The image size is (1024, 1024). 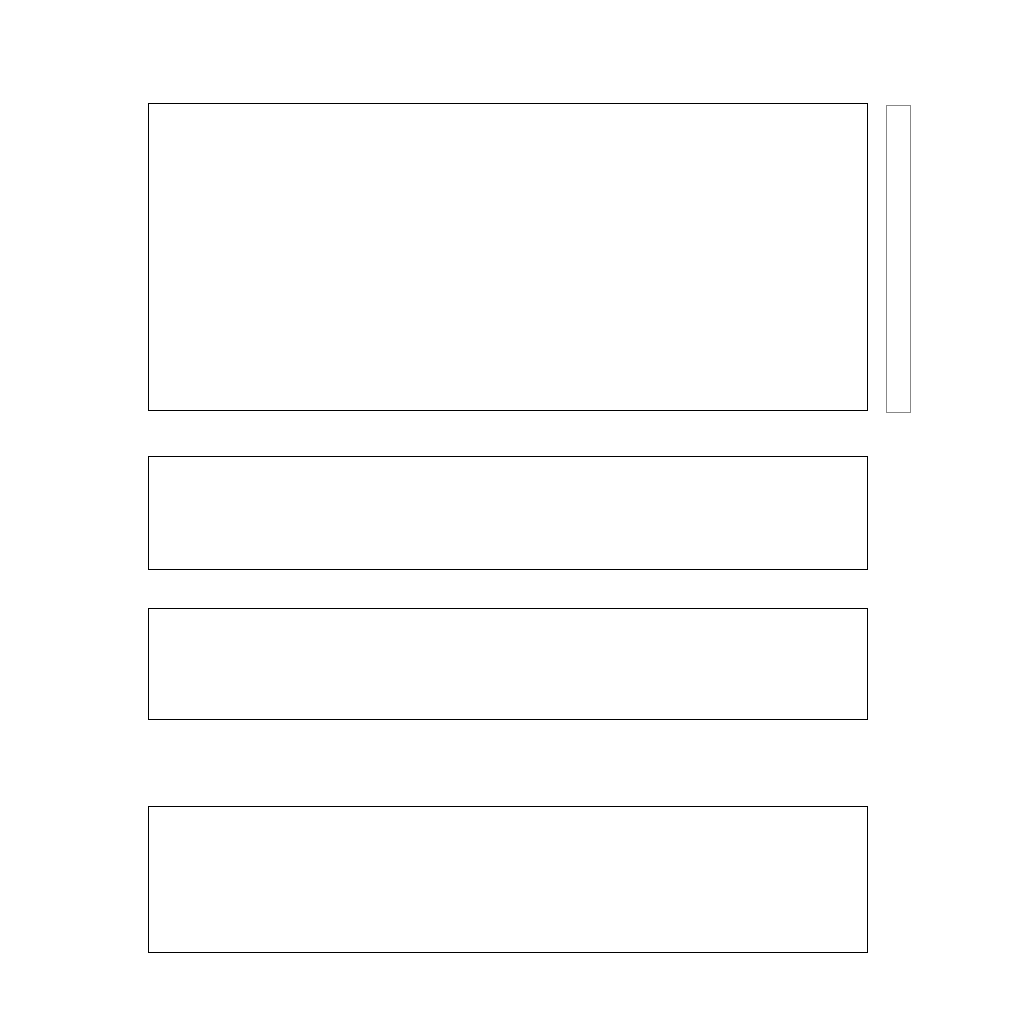 I want to click on precip-x-axis, so click(x=512, y=979).